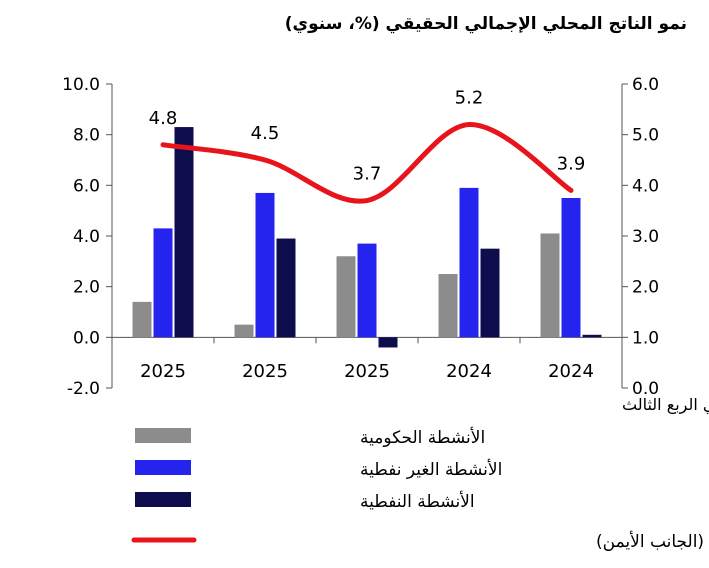  Describe the element at coordinates (431, 469) in the screenshot. I see `legend-label: الأنشطة الغير نفطية` at that location.